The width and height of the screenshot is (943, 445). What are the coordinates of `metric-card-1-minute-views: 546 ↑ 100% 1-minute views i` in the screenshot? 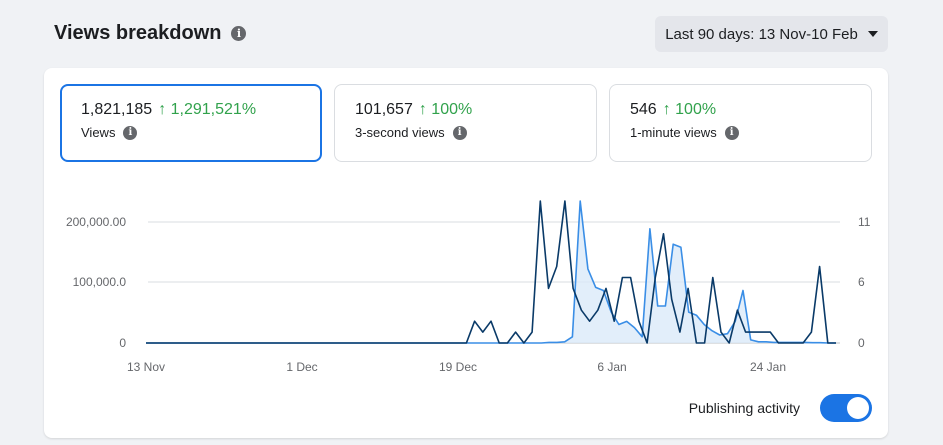 It's located at (740, 123).